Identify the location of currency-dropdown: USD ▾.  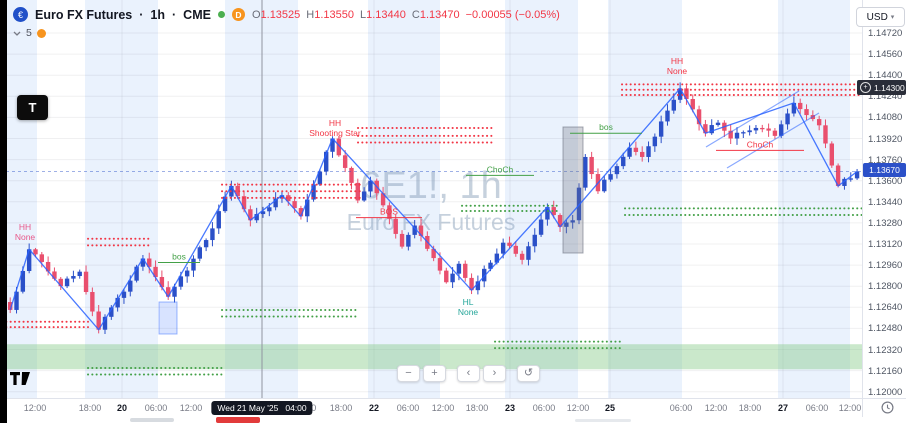
(880, 17).